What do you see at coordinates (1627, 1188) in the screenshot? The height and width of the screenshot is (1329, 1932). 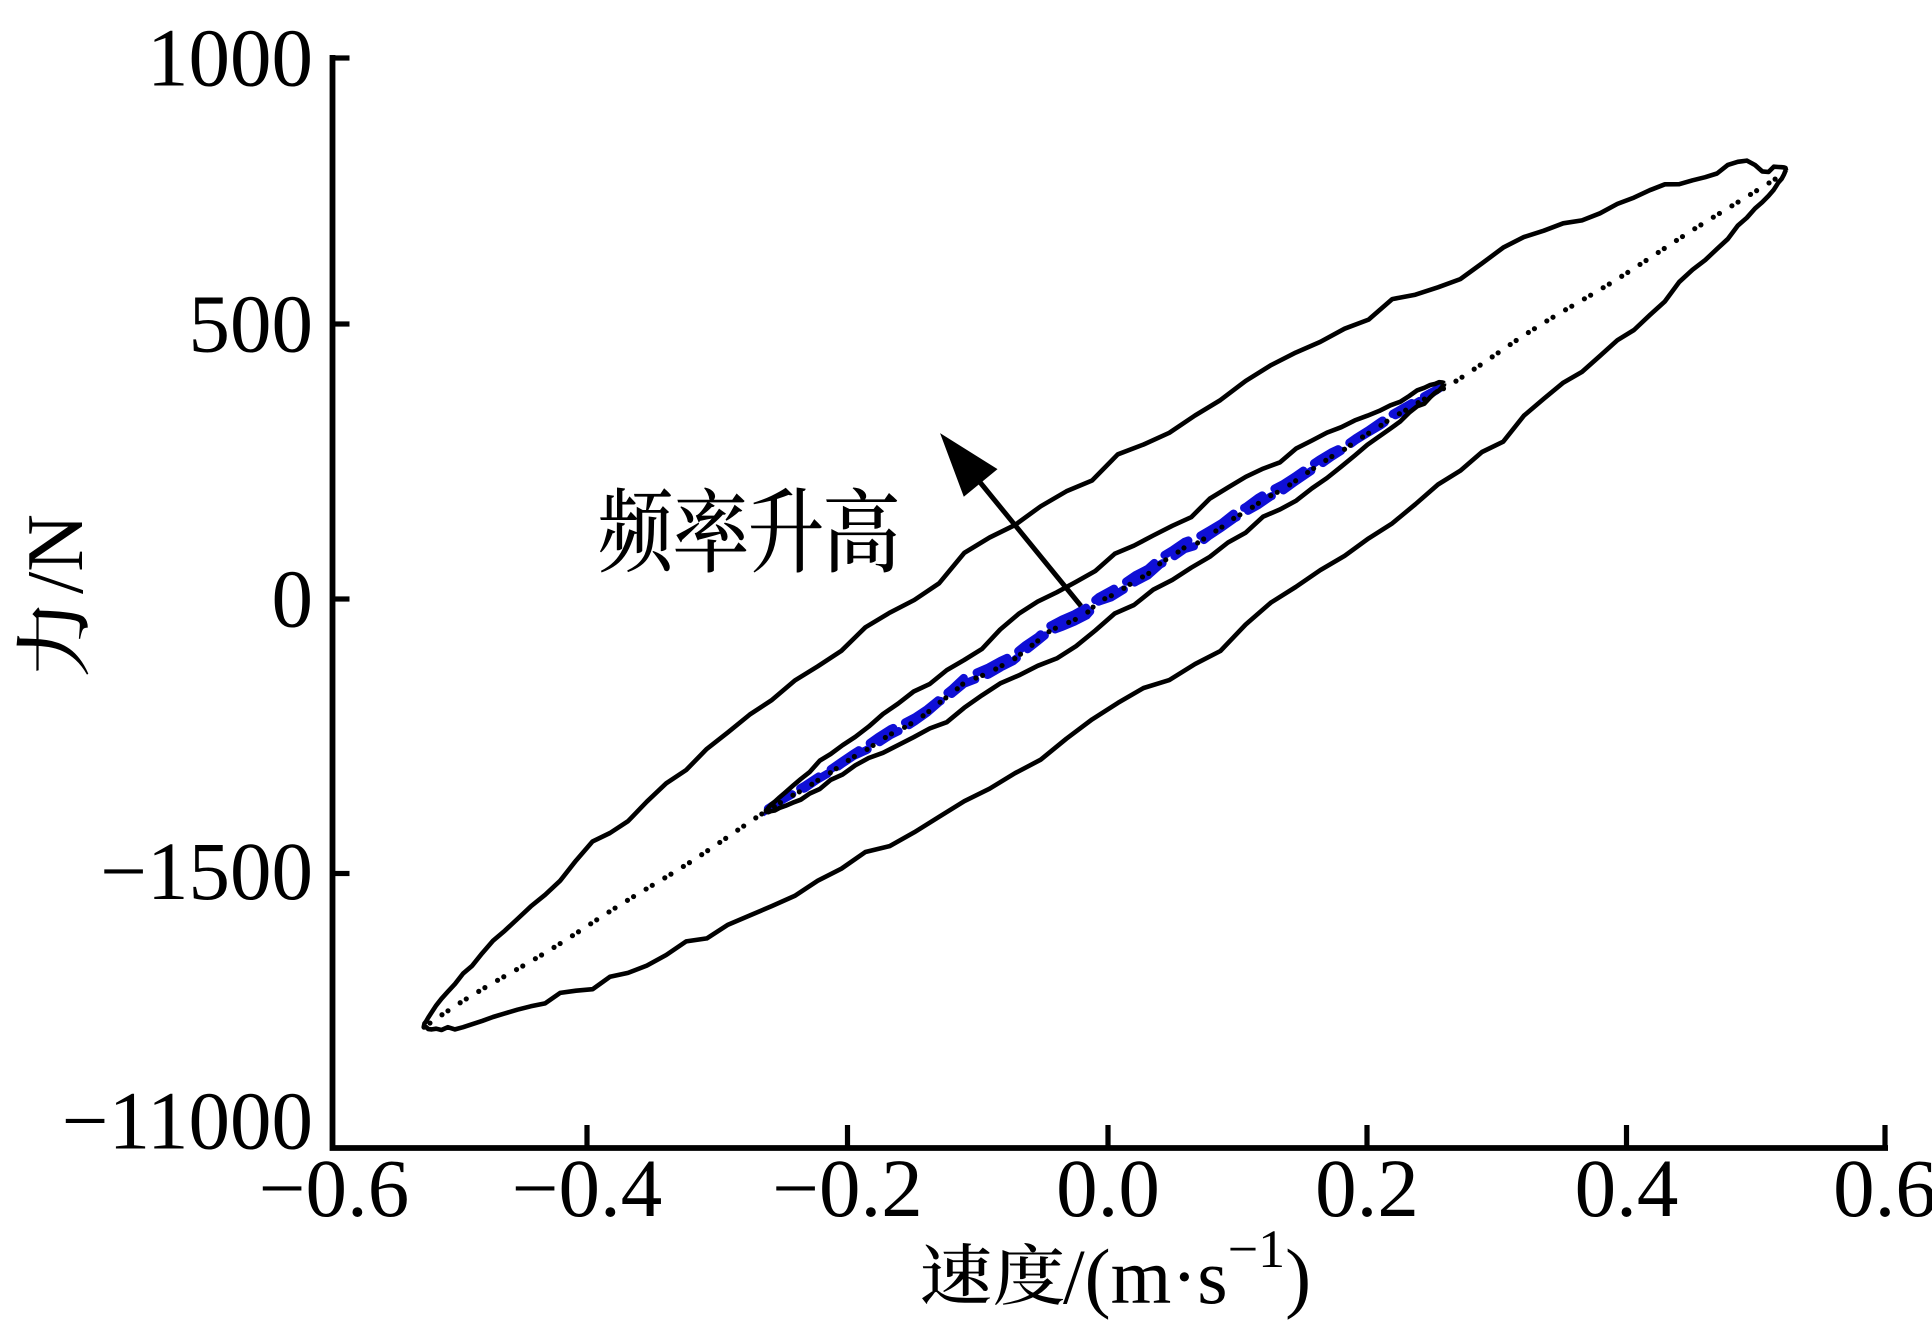 I see `svg-text: 0.4` at bounding box center [1627, 1188].